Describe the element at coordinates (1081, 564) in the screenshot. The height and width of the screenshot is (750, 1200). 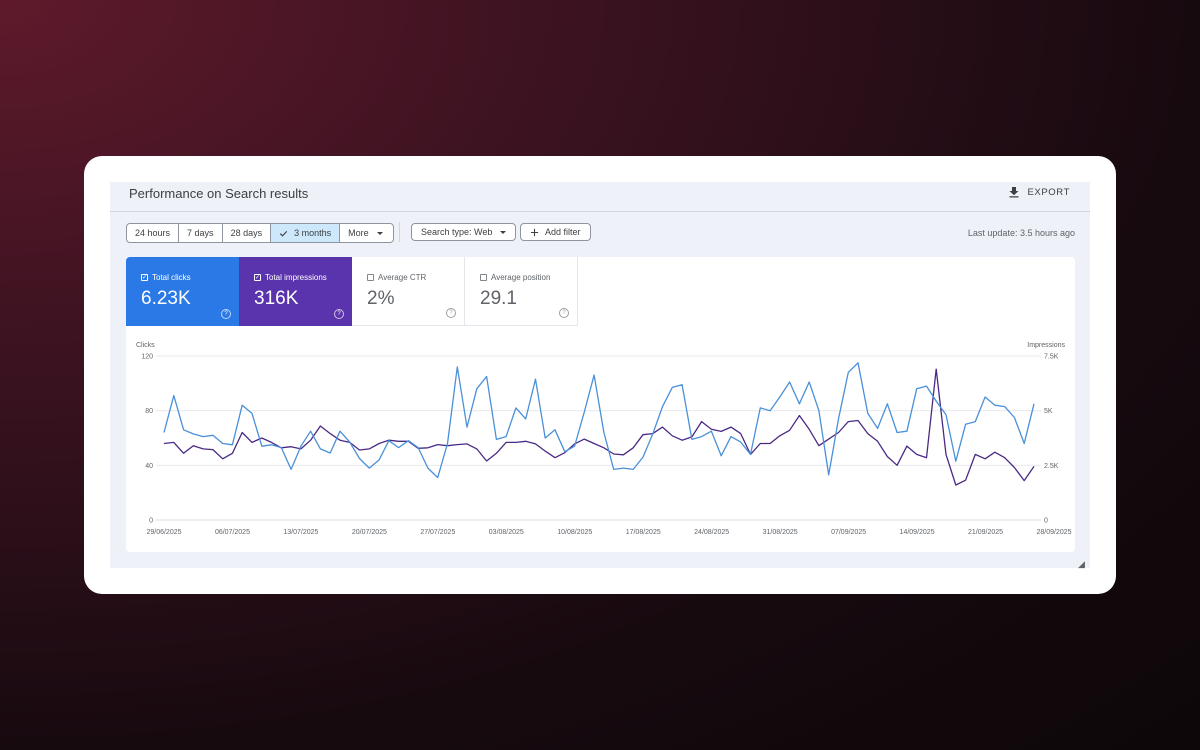
I see `resize-icon: ◢` at that location.